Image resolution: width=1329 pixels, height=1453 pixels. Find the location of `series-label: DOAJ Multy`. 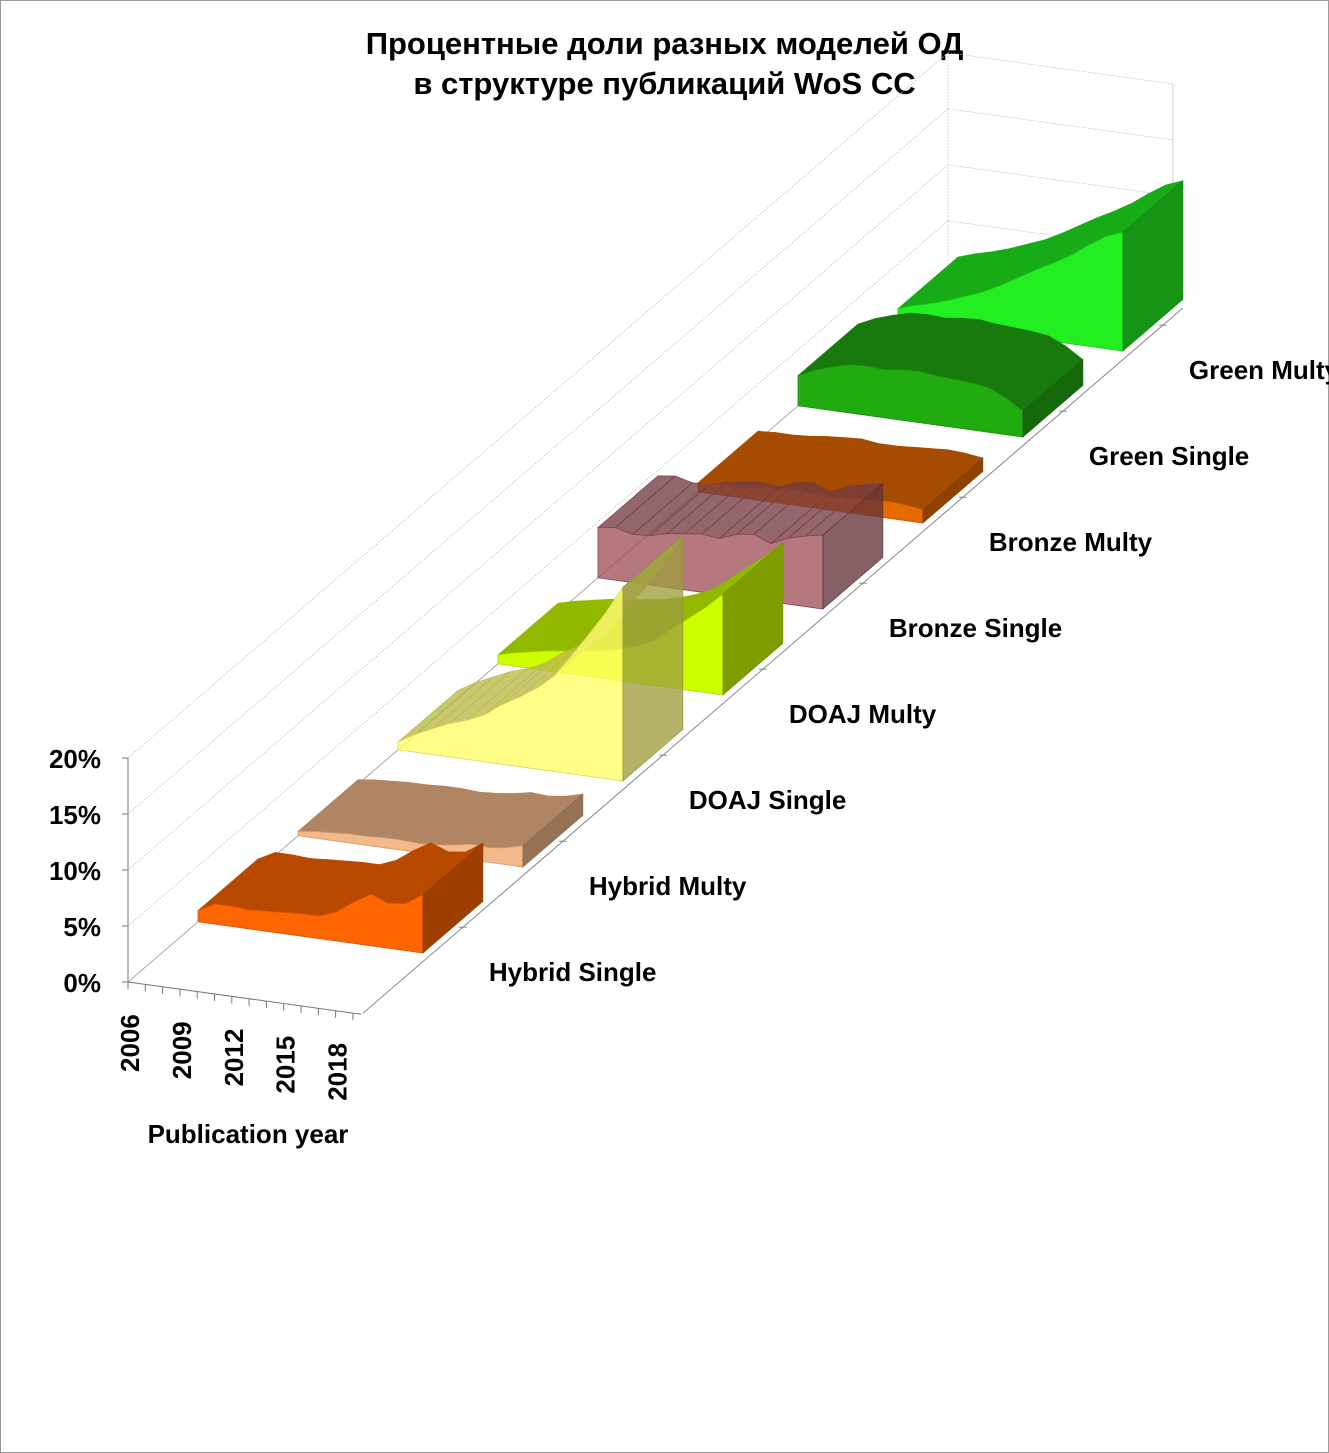

series-label: DOAJ Multy is located at coordinates (863, 714).